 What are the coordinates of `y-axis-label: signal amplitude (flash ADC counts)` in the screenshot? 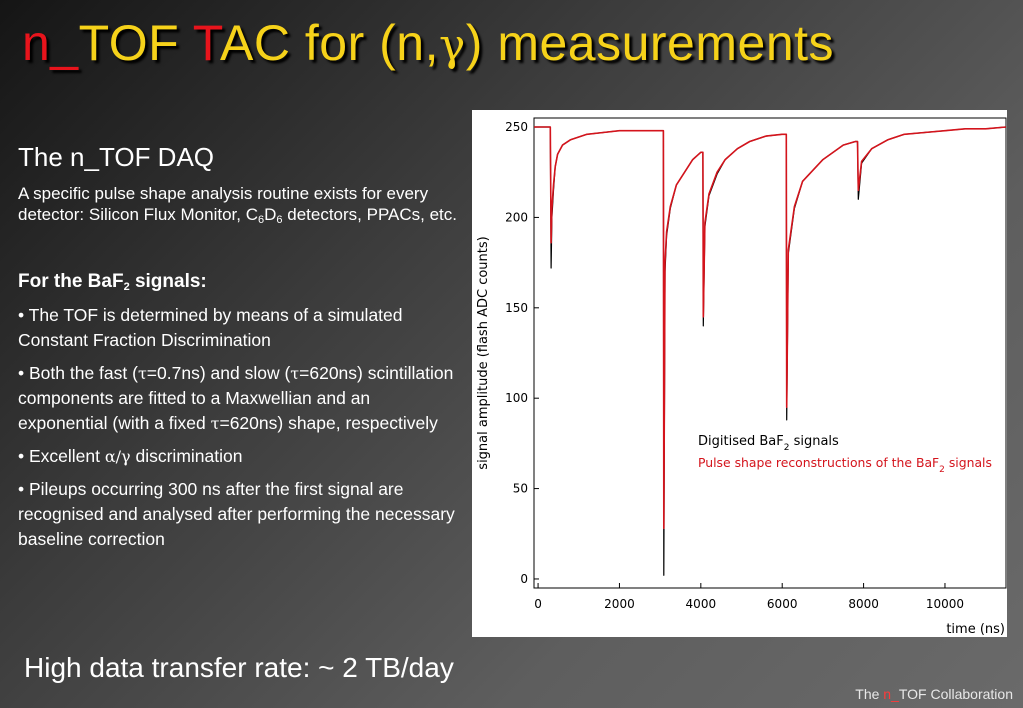 It's located at (483, 352).